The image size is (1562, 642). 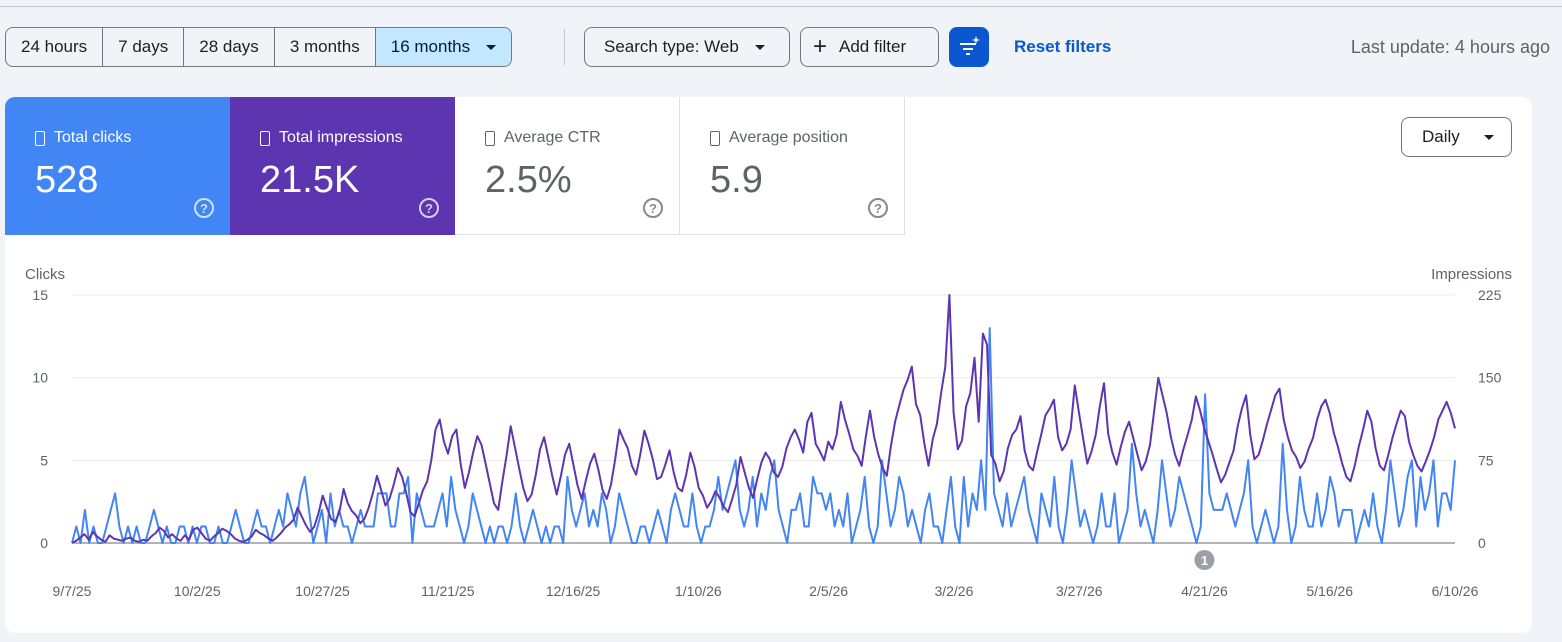 I want to click on range-16-months: 16 months, so click(x=443, y=47).